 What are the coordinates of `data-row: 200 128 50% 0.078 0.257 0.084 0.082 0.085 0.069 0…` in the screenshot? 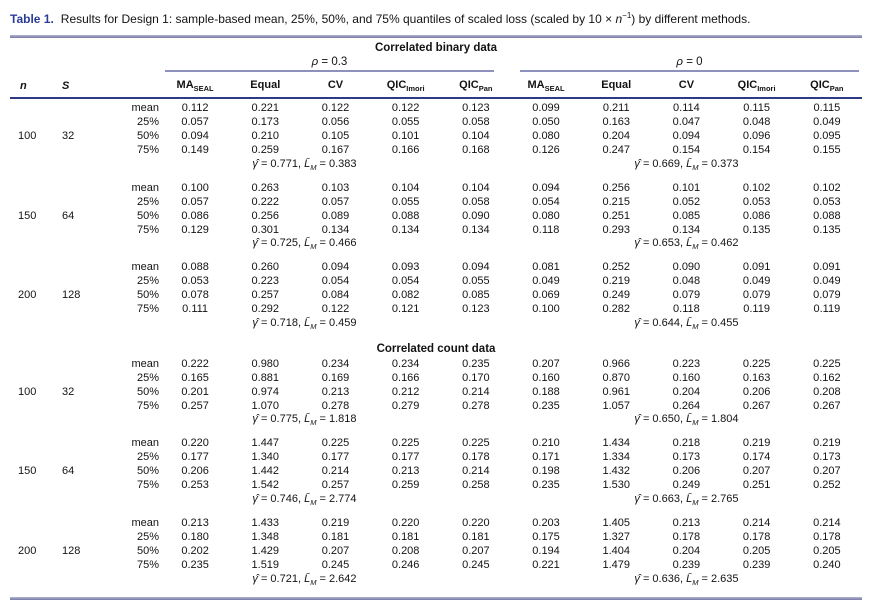 It's located at (436, 296).